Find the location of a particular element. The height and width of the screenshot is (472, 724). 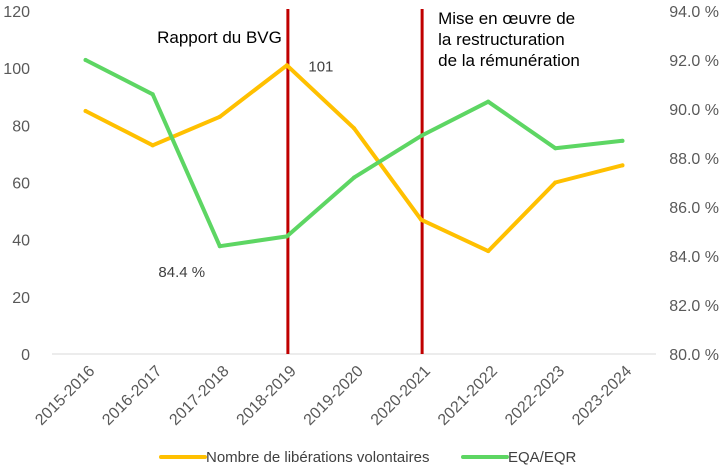

x-tick-label: 2015-2016 is located at coordinates (65, 396).